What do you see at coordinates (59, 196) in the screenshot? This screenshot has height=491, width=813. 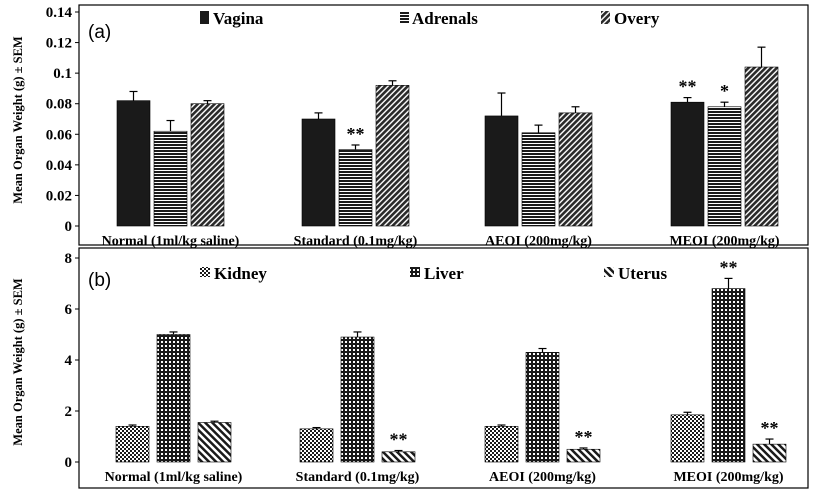 I see `panel-a-y-tick-label: 0.02` at bounding box center [59, 196].